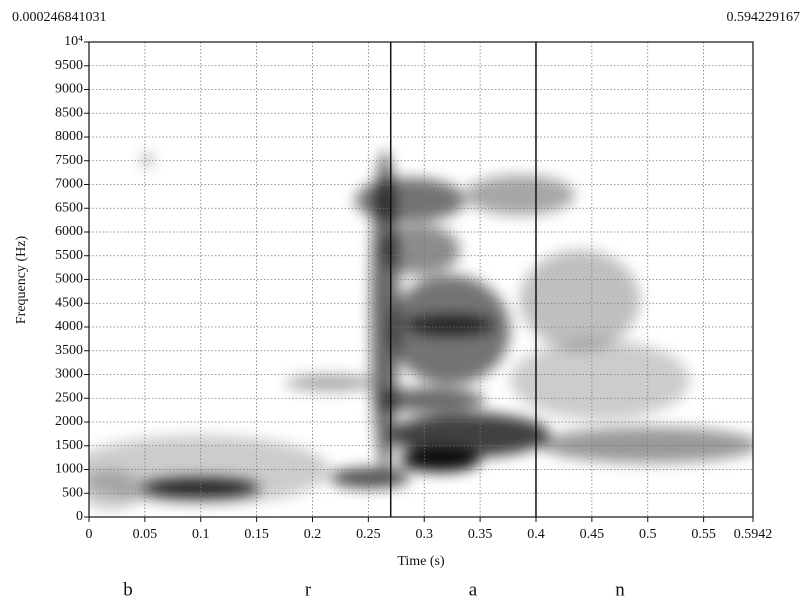 The height and width of the screenshot is (606, 810). What do you see at coordinates (72, 492) in the screenshot?
I see `y-tick-label: 500` at bounding box center [72, 492].